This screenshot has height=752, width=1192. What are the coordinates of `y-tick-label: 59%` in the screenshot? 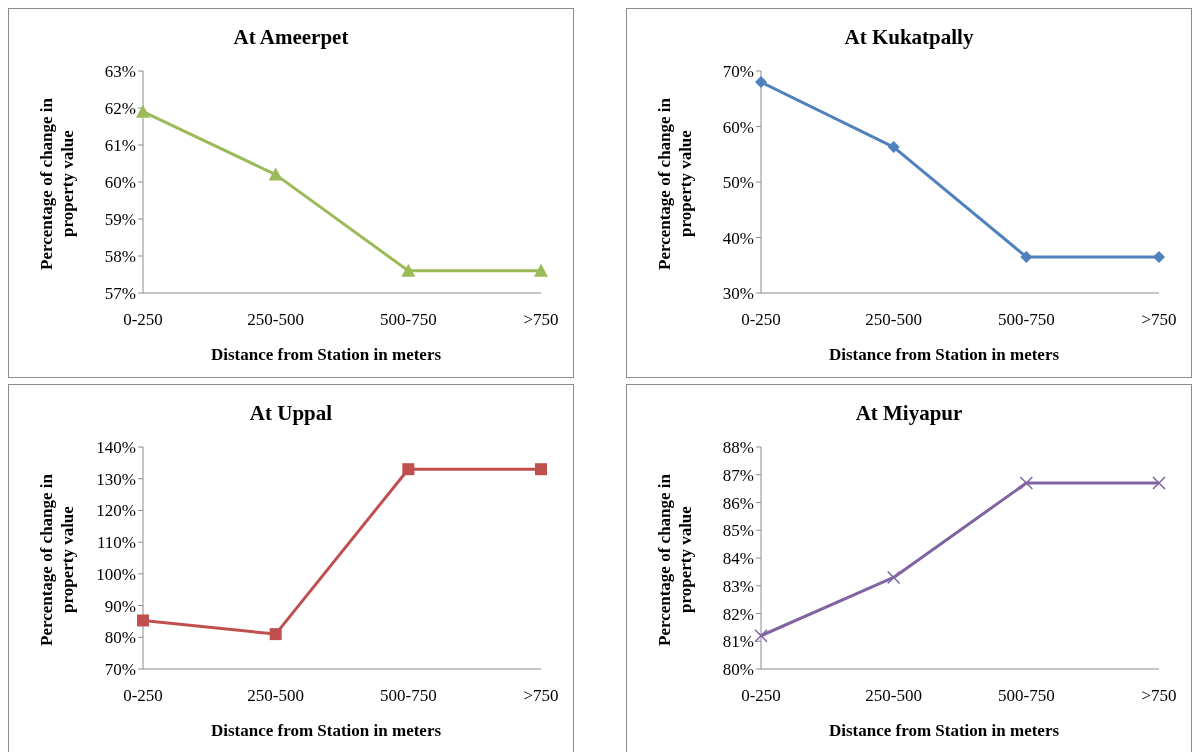 It's located at (120, 220).